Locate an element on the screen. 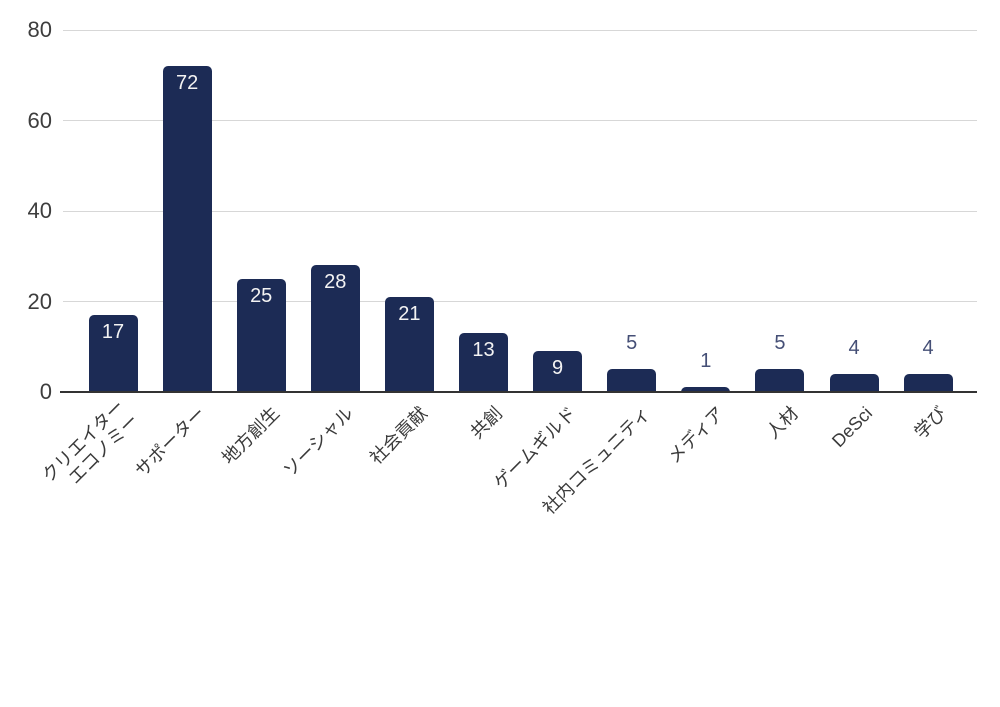 The image size is (1000, 707). y-axis-tick-label: 0 is located at coordinates (45, 391).